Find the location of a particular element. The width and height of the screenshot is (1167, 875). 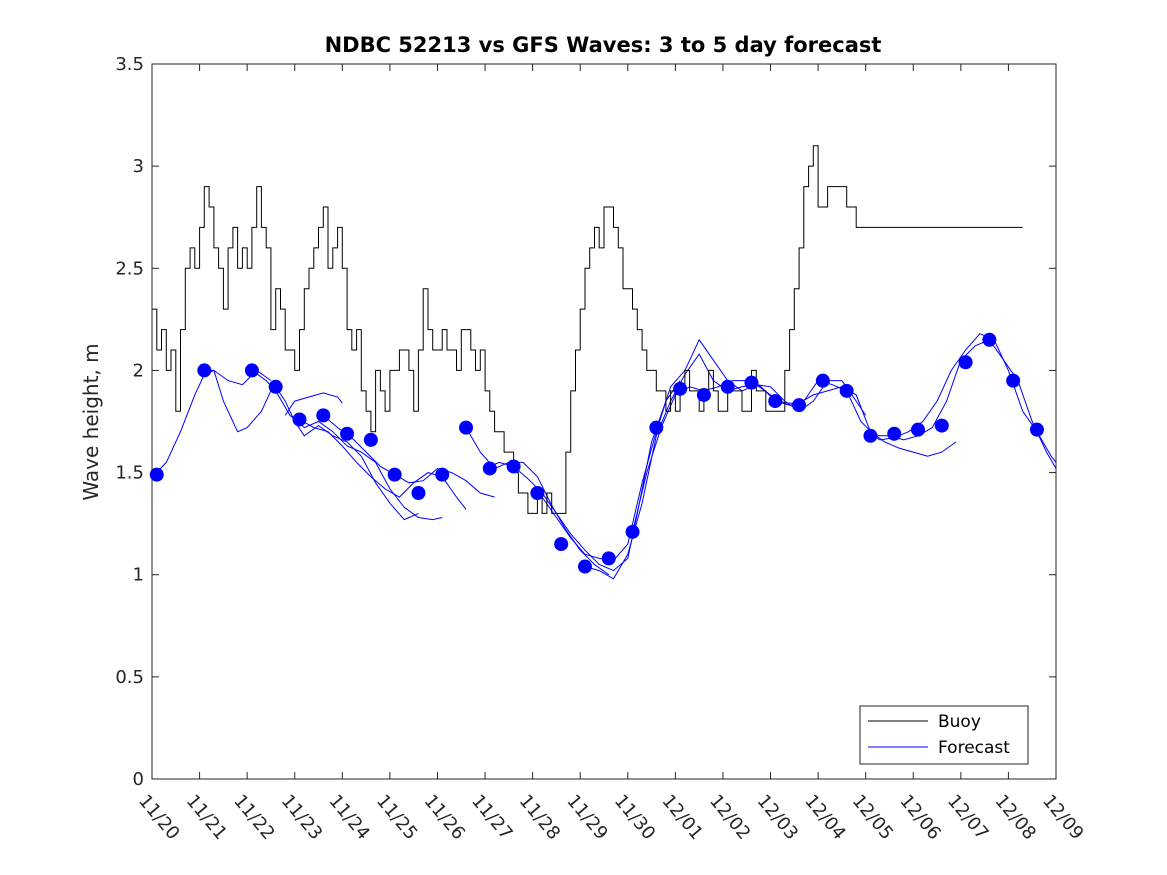

y-tick-label: 3 is located at coordinates (138, 166).